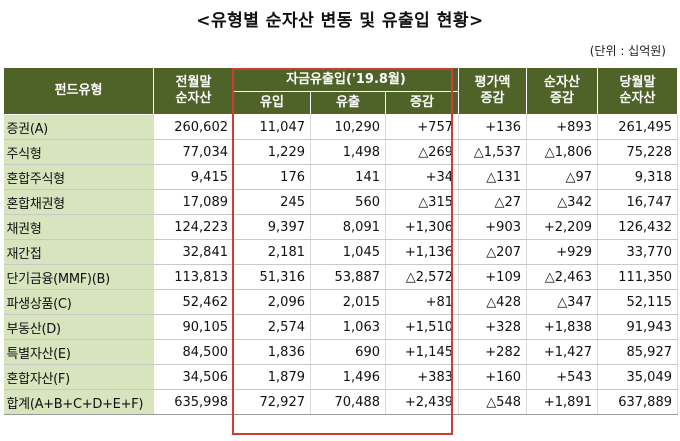  Describe the element at coordinates (492, 177) in the screenshot. I see `cell-valuation-change: △131` at that location.